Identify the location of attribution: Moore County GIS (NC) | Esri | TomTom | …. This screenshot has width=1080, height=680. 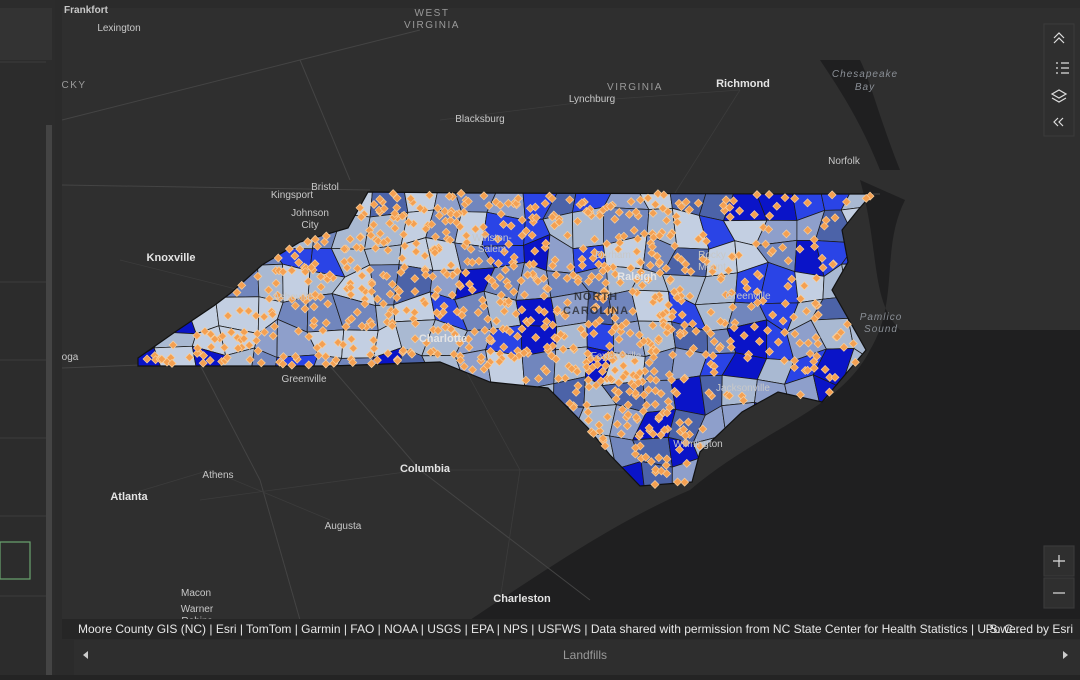
(550, 629).